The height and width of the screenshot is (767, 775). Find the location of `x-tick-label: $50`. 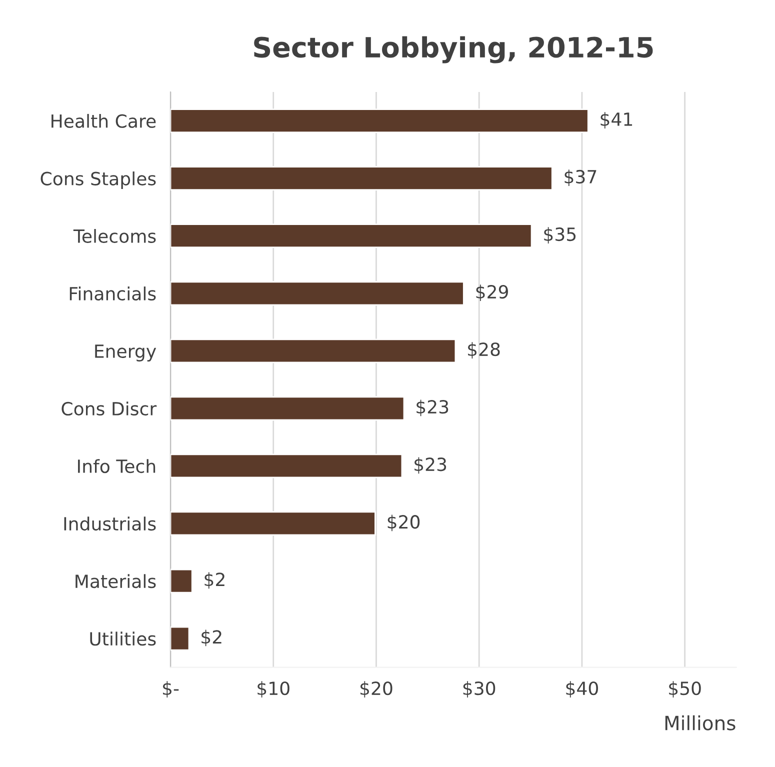

x-tick-label: $50 is located at coordinates (685, 689).